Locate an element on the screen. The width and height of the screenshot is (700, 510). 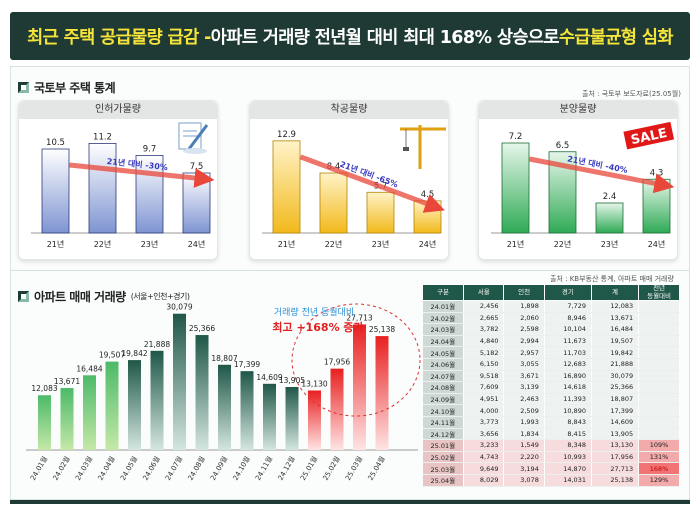
table-cell: 25.03월 is located at coordinates (443, 468).